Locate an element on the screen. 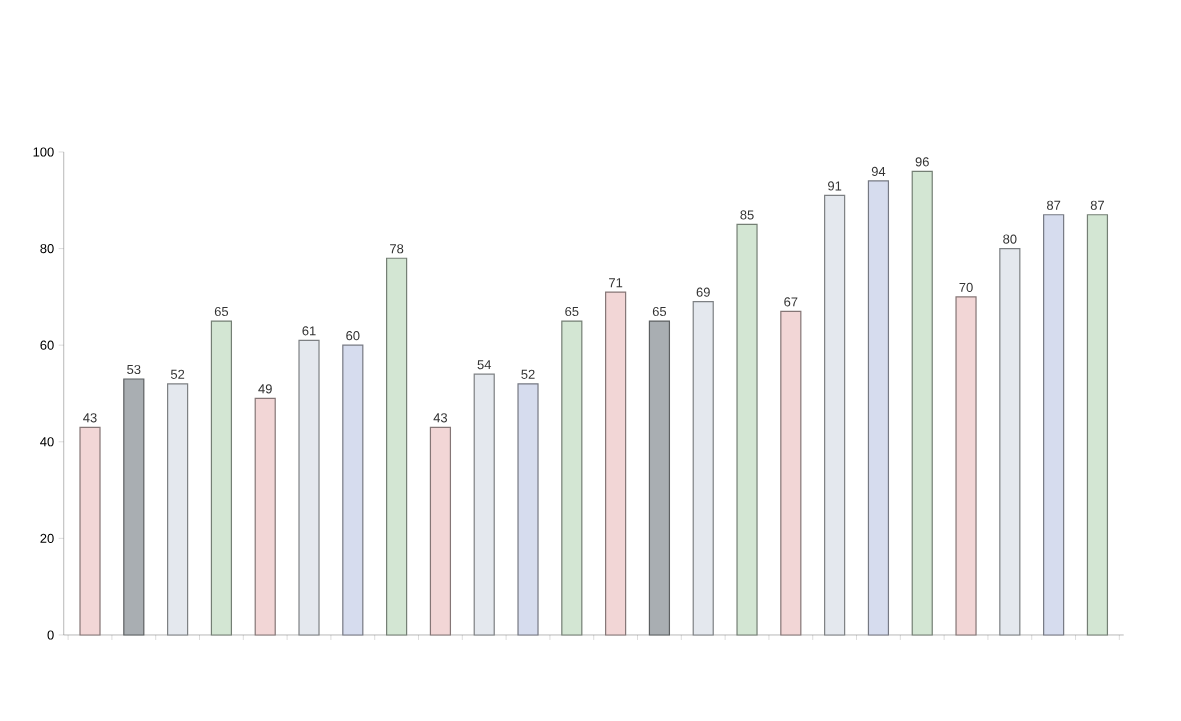 The width and height of the screenshot is (1181, 721). data-label: 67 is located at coordinates (791, 302).